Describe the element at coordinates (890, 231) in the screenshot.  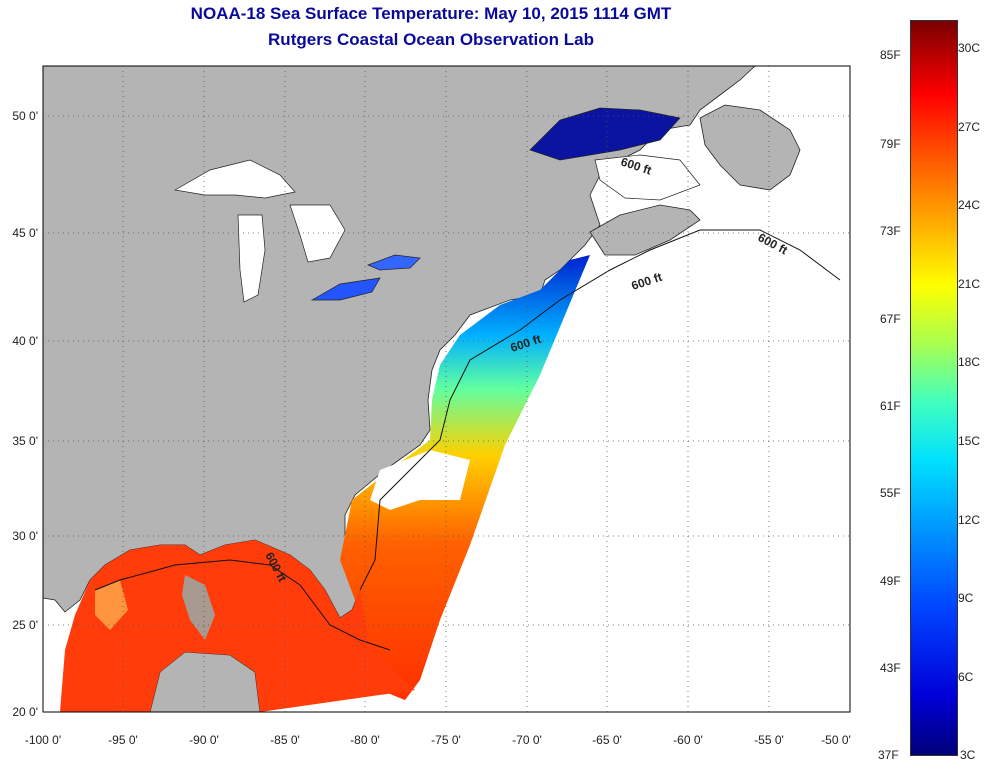
I see `colorbar-f-label: 73F` at that location.